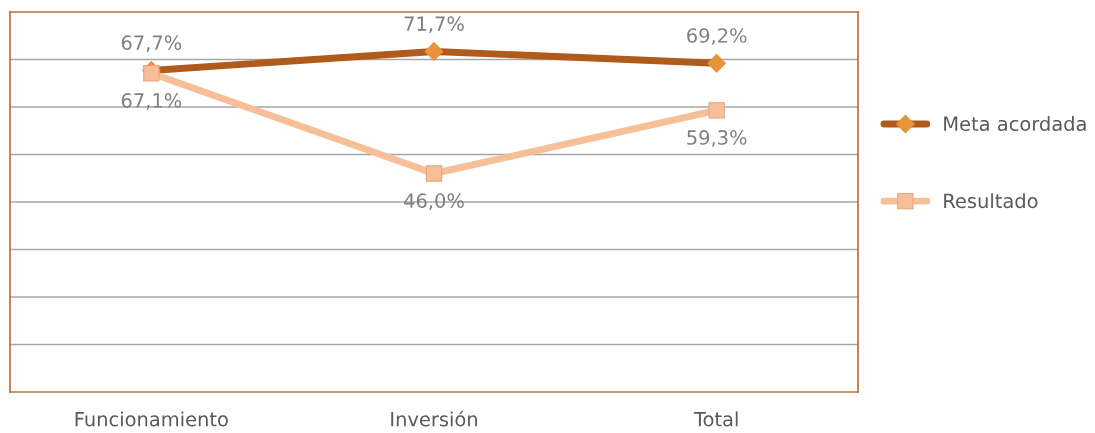 The height and width of the screenshot is (433, 1095). What do you see at coordinates (717, 138) in the screenshot?
I see `data-label: 59,3%` at bounding box center [717, 138].